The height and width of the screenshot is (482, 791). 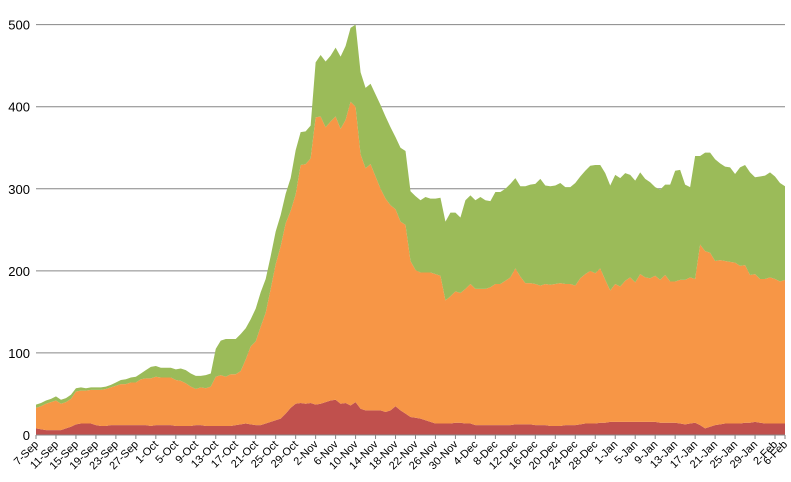 I want to click on y-tick-label: 200, so click(x=19, y=271).